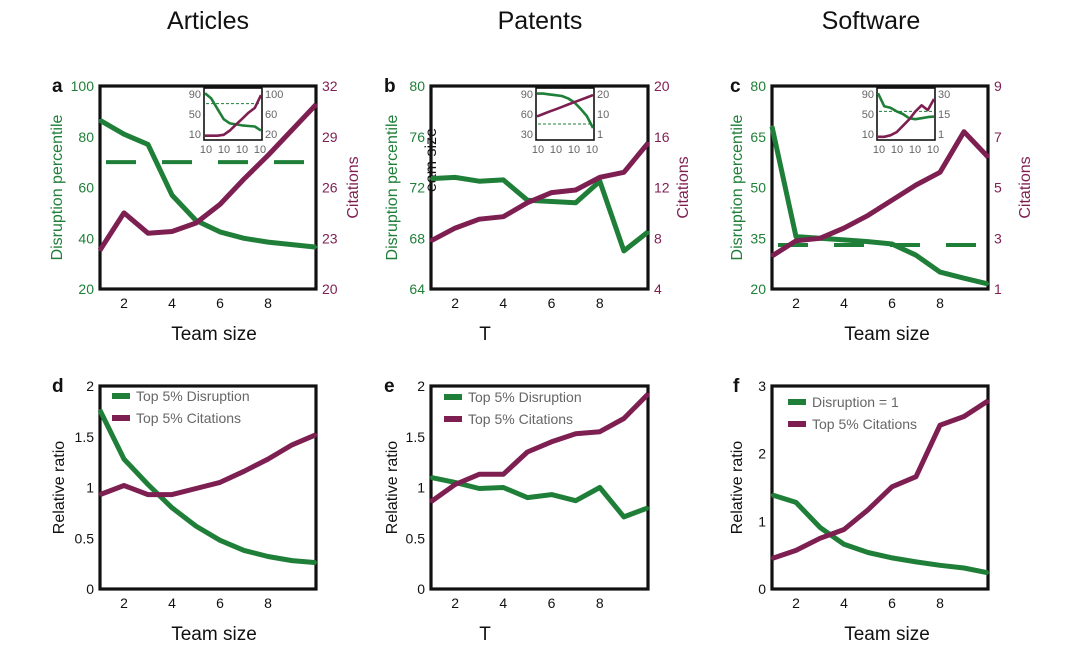  I want to click on panel-letter: d, so click(58, 386).